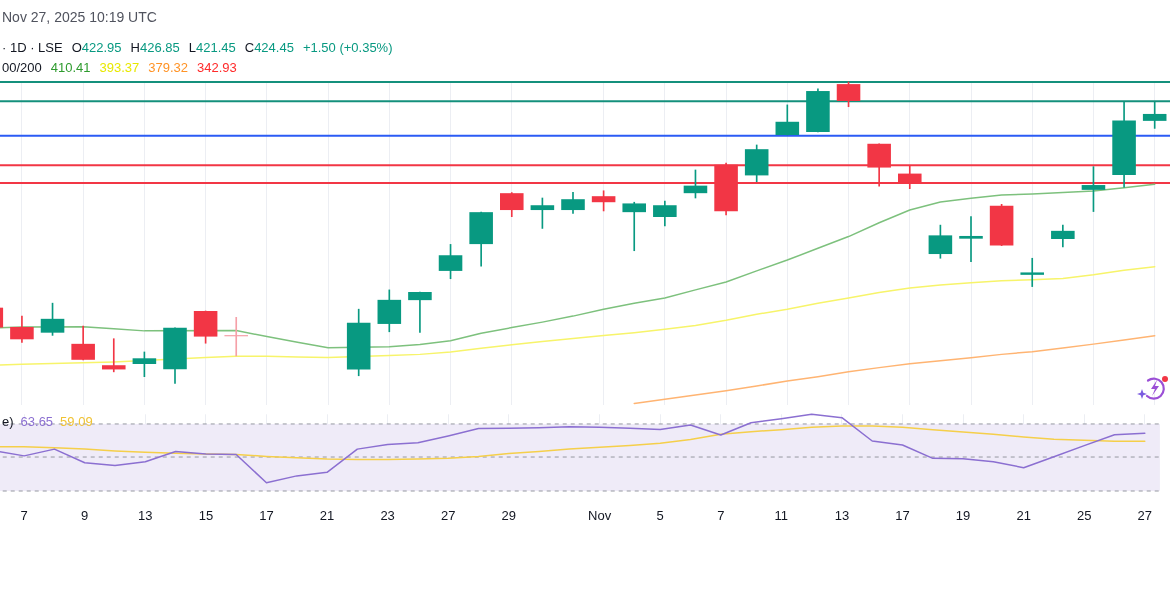  Describe the element at coordinates (8, 422) in the screenshot. I see `annotation: e)` at that location.